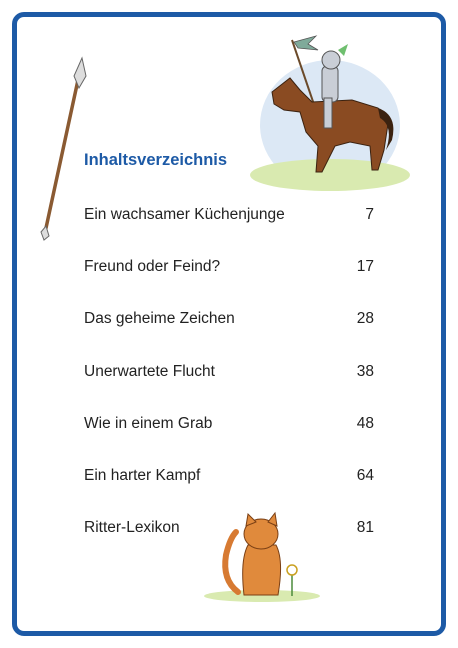 The width and height of the screenshot is (458, 648). I want to click on entry-page: 81, so click(365, 528).